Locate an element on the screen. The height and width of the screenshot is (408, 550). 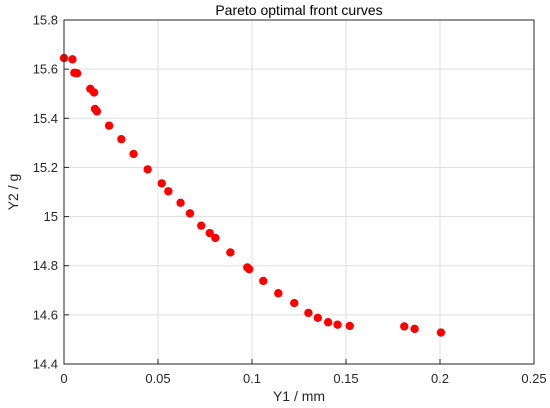
y-tick-label: 15.4 is located at coordinates (45, 118).